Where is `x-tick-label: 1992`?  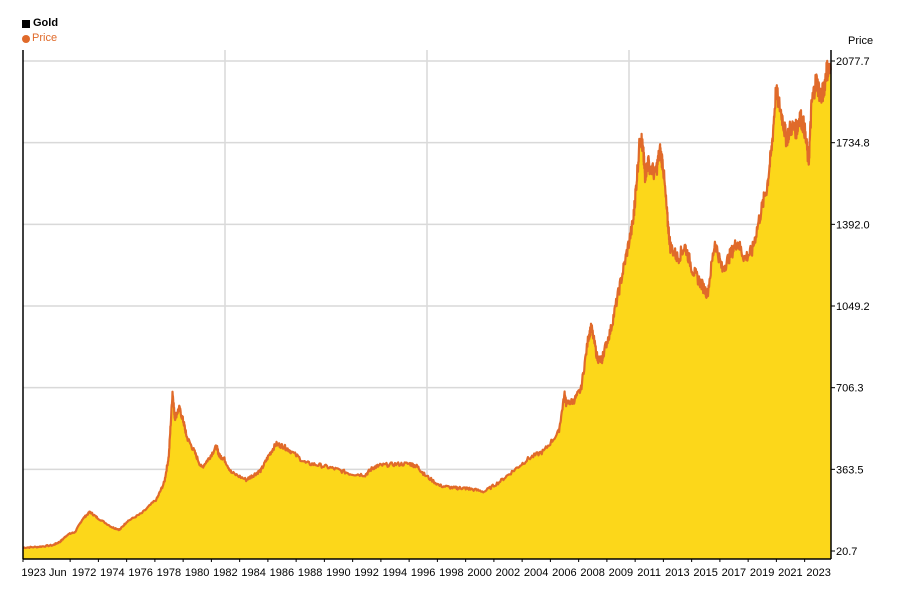 x-tick-label: 1992 is located at coordinates (366, 573).